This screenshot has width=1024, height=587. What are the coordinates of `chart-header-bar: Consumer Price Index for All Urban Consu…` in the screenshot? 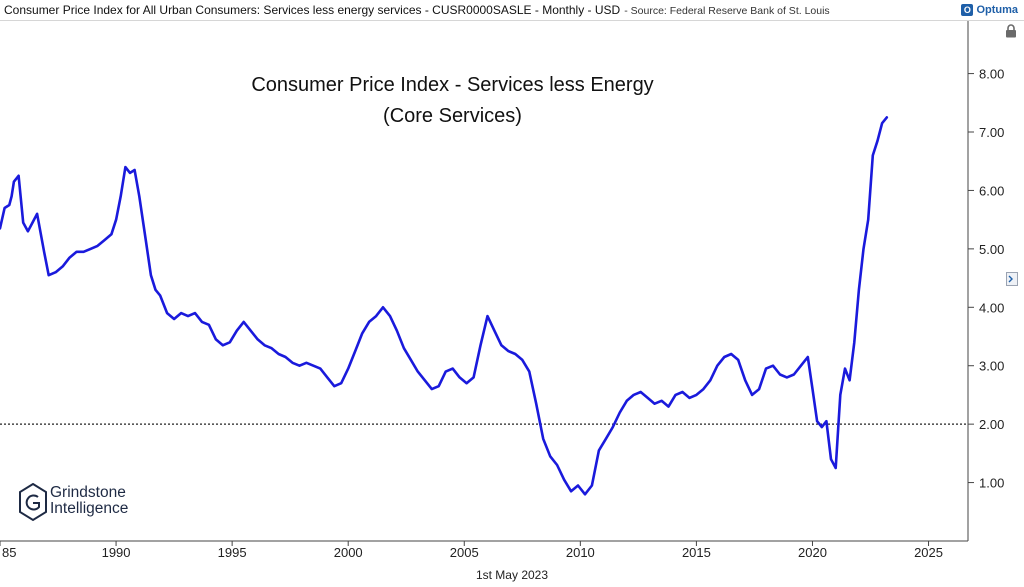 It's located at (512, 10).